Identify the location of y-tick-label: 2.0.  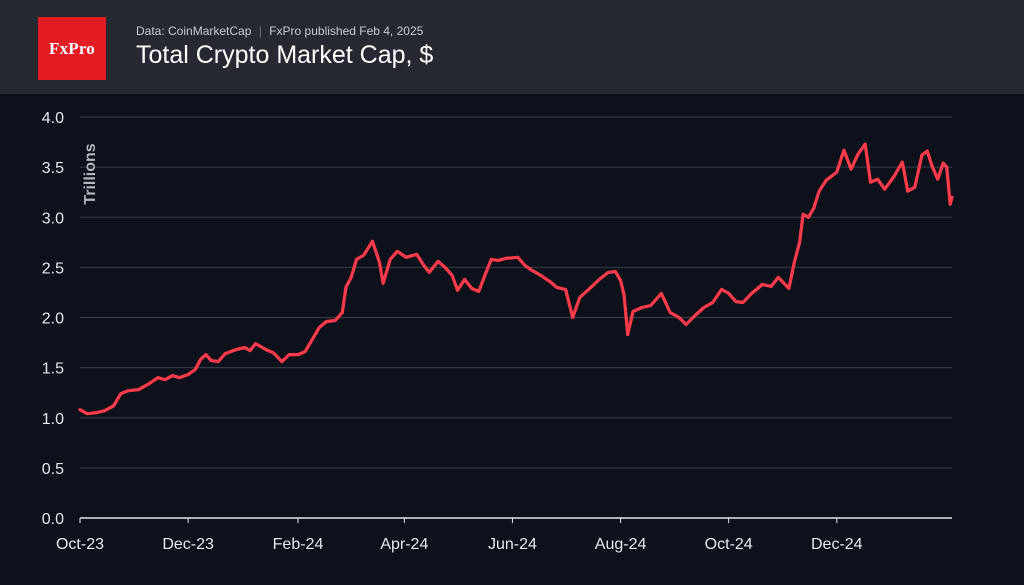
(53, 319).